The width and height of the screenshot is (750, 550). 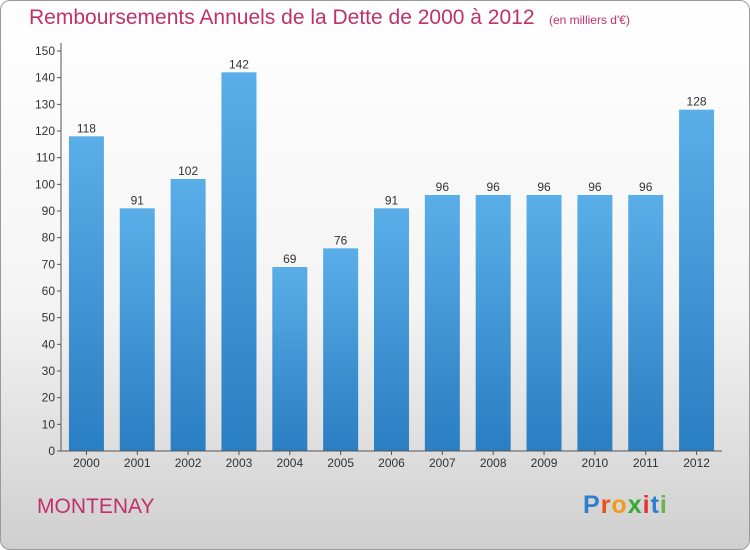 I want to click on logo-letter: x, so click(x=635, y=505).